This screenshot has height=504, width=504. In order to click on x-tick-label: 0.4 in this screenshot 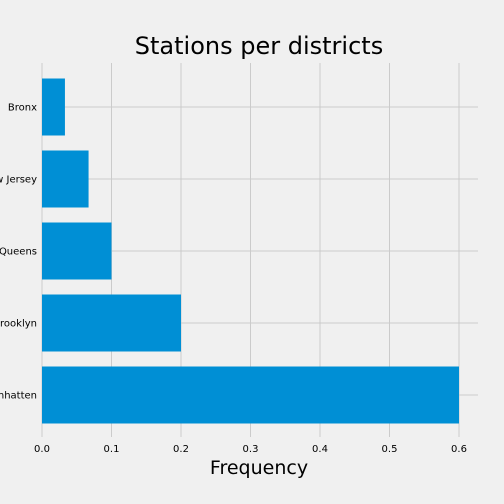, I will do `click(320, 449)`.